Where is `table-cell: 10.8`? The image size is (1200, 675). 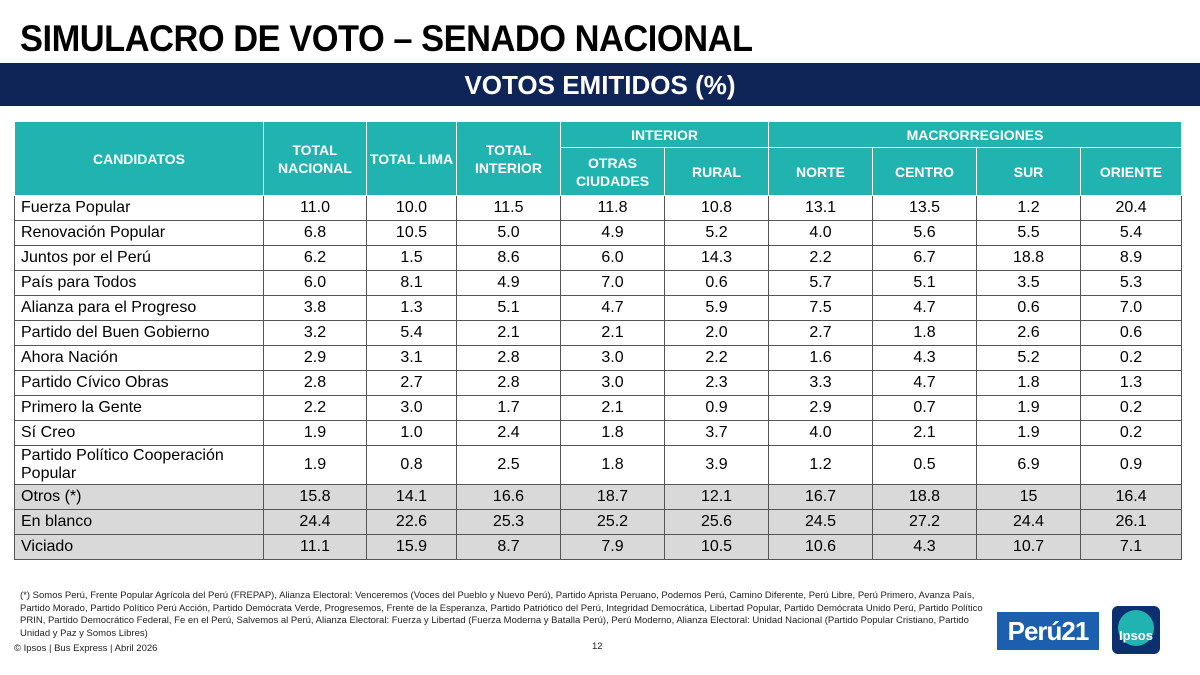 table-cell: 10.8 is located at coordinates (716, 208).